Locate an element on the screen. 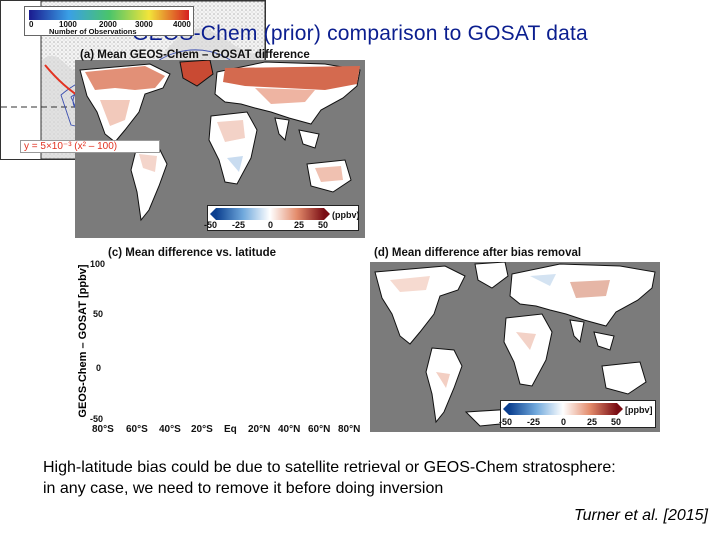 This screenshot has width=720, height=540. colorbar-d-tick: 0 is located at coordinates (564, 422).